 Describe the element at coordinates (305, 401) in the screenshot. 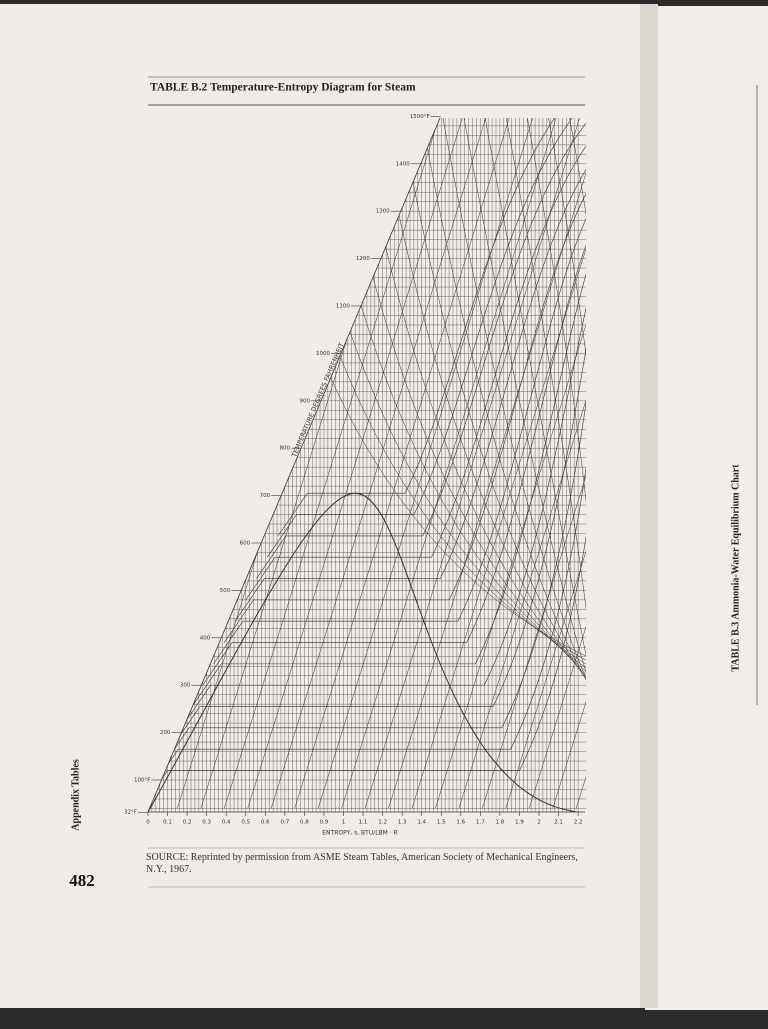

I see `y-tick-label: 900` at that location.